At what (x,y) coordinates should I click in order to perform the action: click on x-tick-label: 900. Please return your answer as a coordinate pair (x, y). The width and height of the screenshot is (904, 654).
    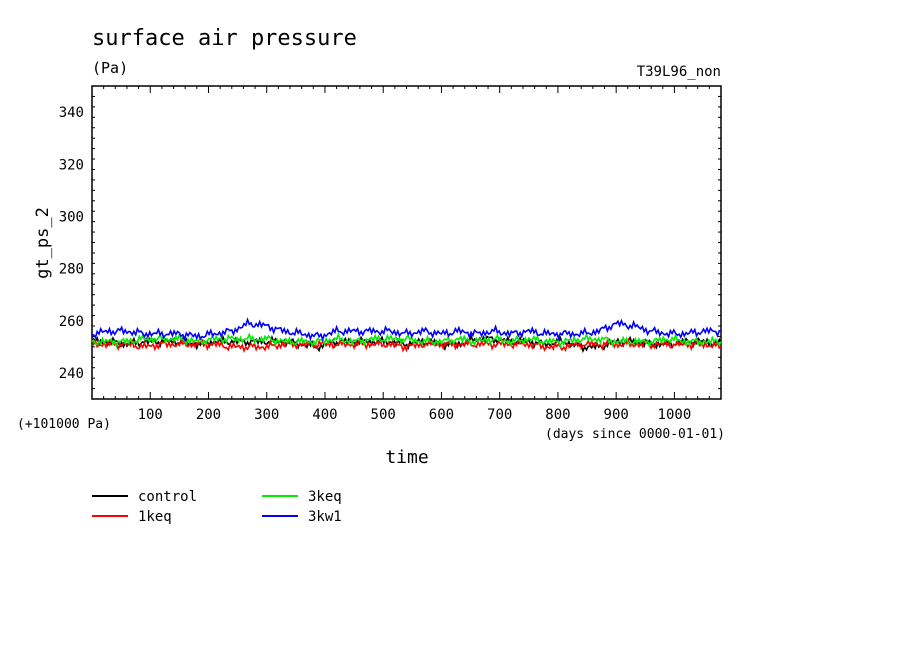
    Looking at the image, I should click on (616, 415).